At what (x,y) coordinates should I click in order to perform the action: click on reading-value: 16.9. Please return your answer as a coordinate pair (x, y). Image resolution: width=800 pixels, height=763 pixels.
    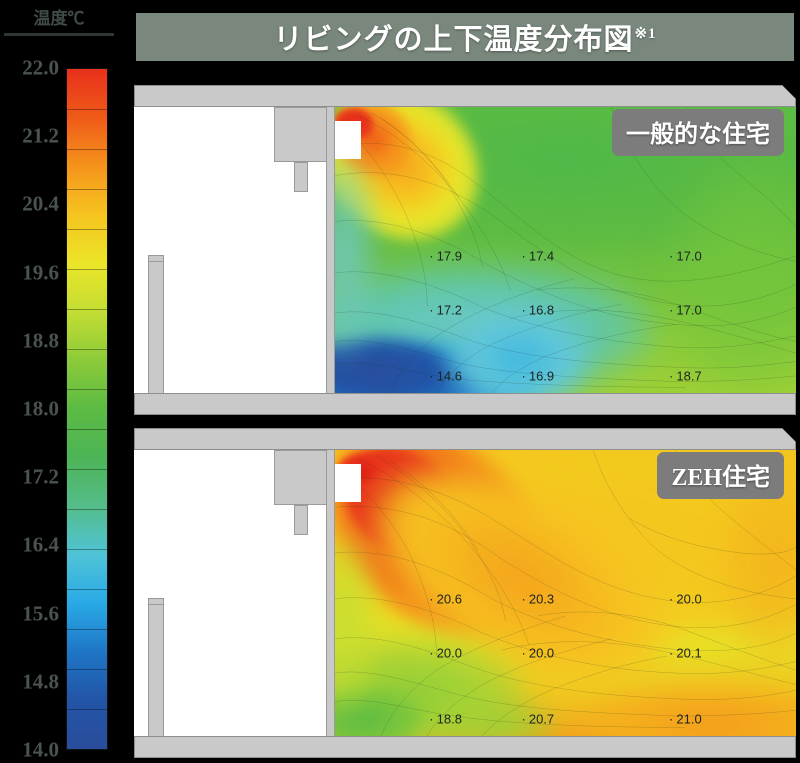
    Looking at the image, I should click on (541, 376).